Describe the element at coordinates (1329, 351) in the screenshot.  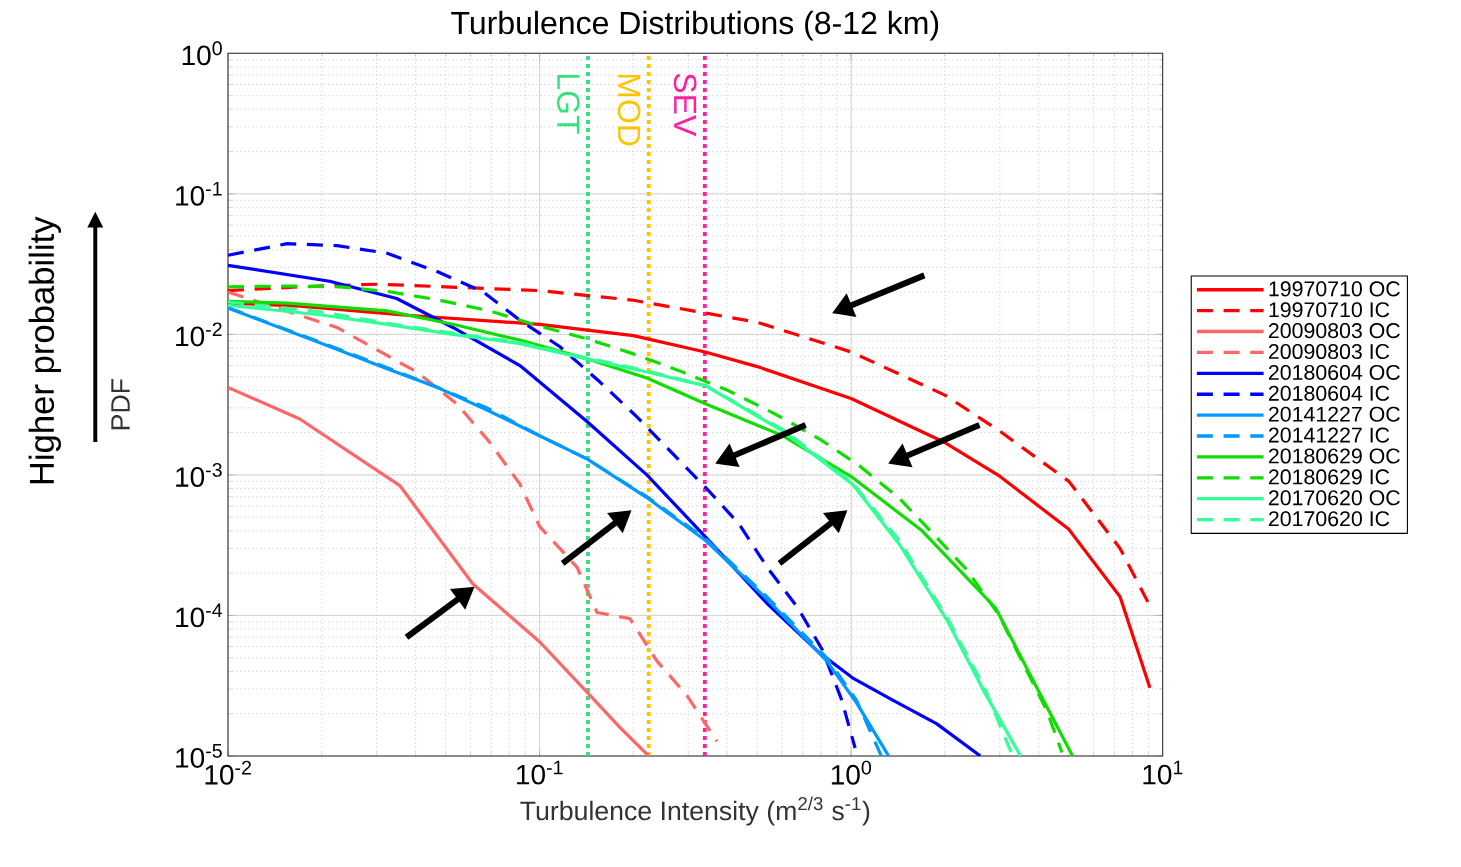
I see `legend-label: 20090803 IC` at that location.